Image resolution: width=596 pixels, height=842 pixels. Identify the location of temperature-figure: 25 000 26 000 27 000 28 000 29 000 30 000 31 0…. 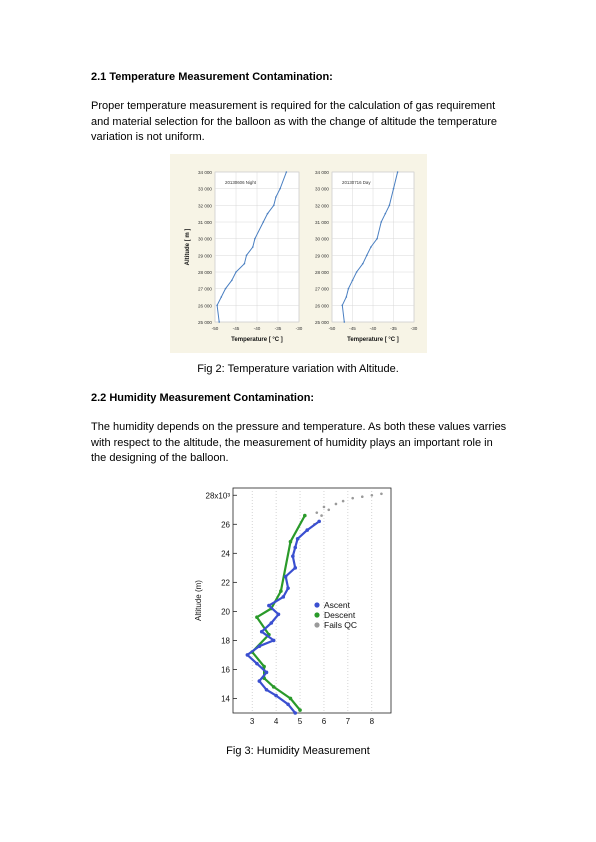
(298, 253).